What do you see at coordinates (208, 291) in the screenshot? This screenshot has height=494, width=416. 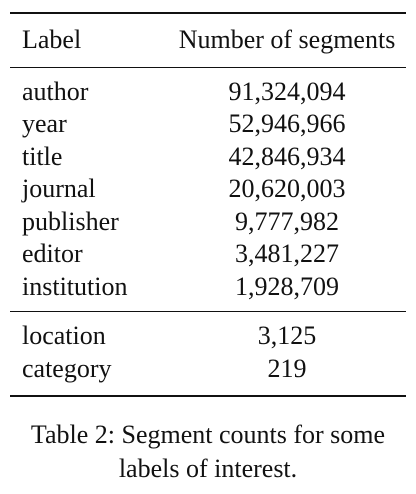 I see `table-row: institution 1,928,709` at bounding box center [208, 291].